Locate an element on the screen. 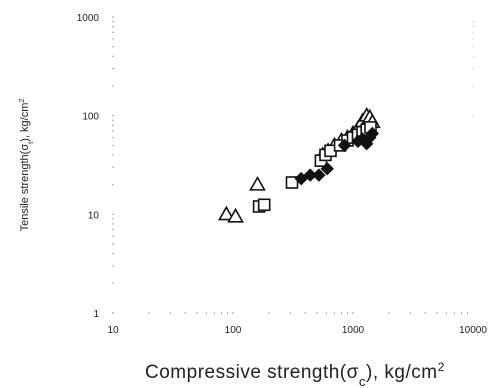 Image resolution: width=499 pixels, height=388 pixels. y-tick-label: 10 is located at coordinates (94, 215).